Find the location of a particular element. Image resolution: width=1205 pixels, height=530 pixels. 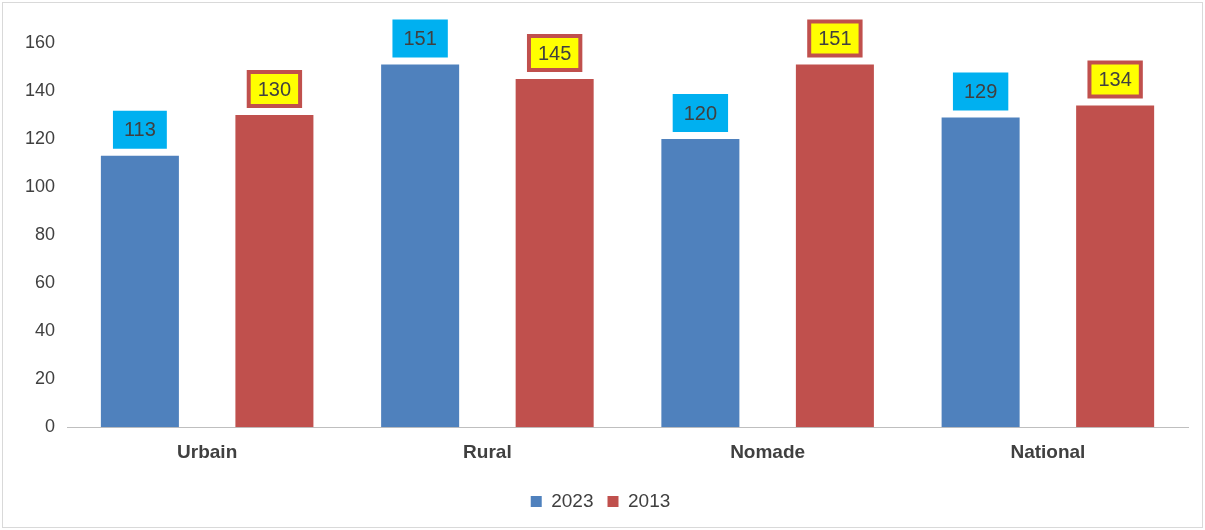

x-tick-label: Rural is located at coordinates (487, 451).